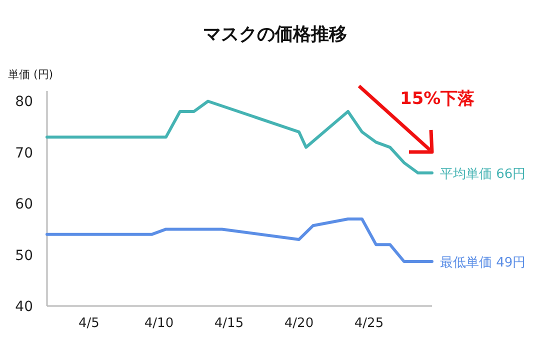 The image size is (550, 349). What do you see at coordinates (159, 323) in the screenshot?
I see `x-tick-label: 4/10` at bounding box center [159, 323].